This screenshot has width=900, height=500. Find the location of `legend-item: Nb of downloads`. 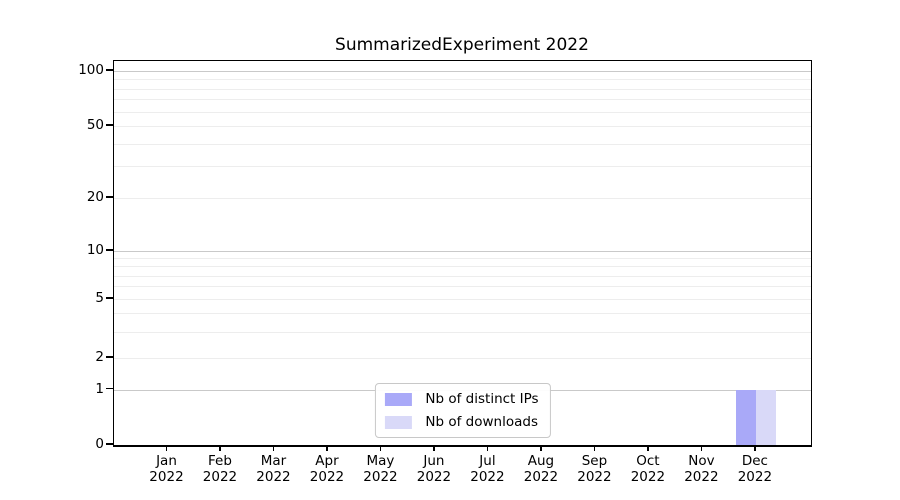

legend-item: Nb of downloads is located at coordinates (461, 422).